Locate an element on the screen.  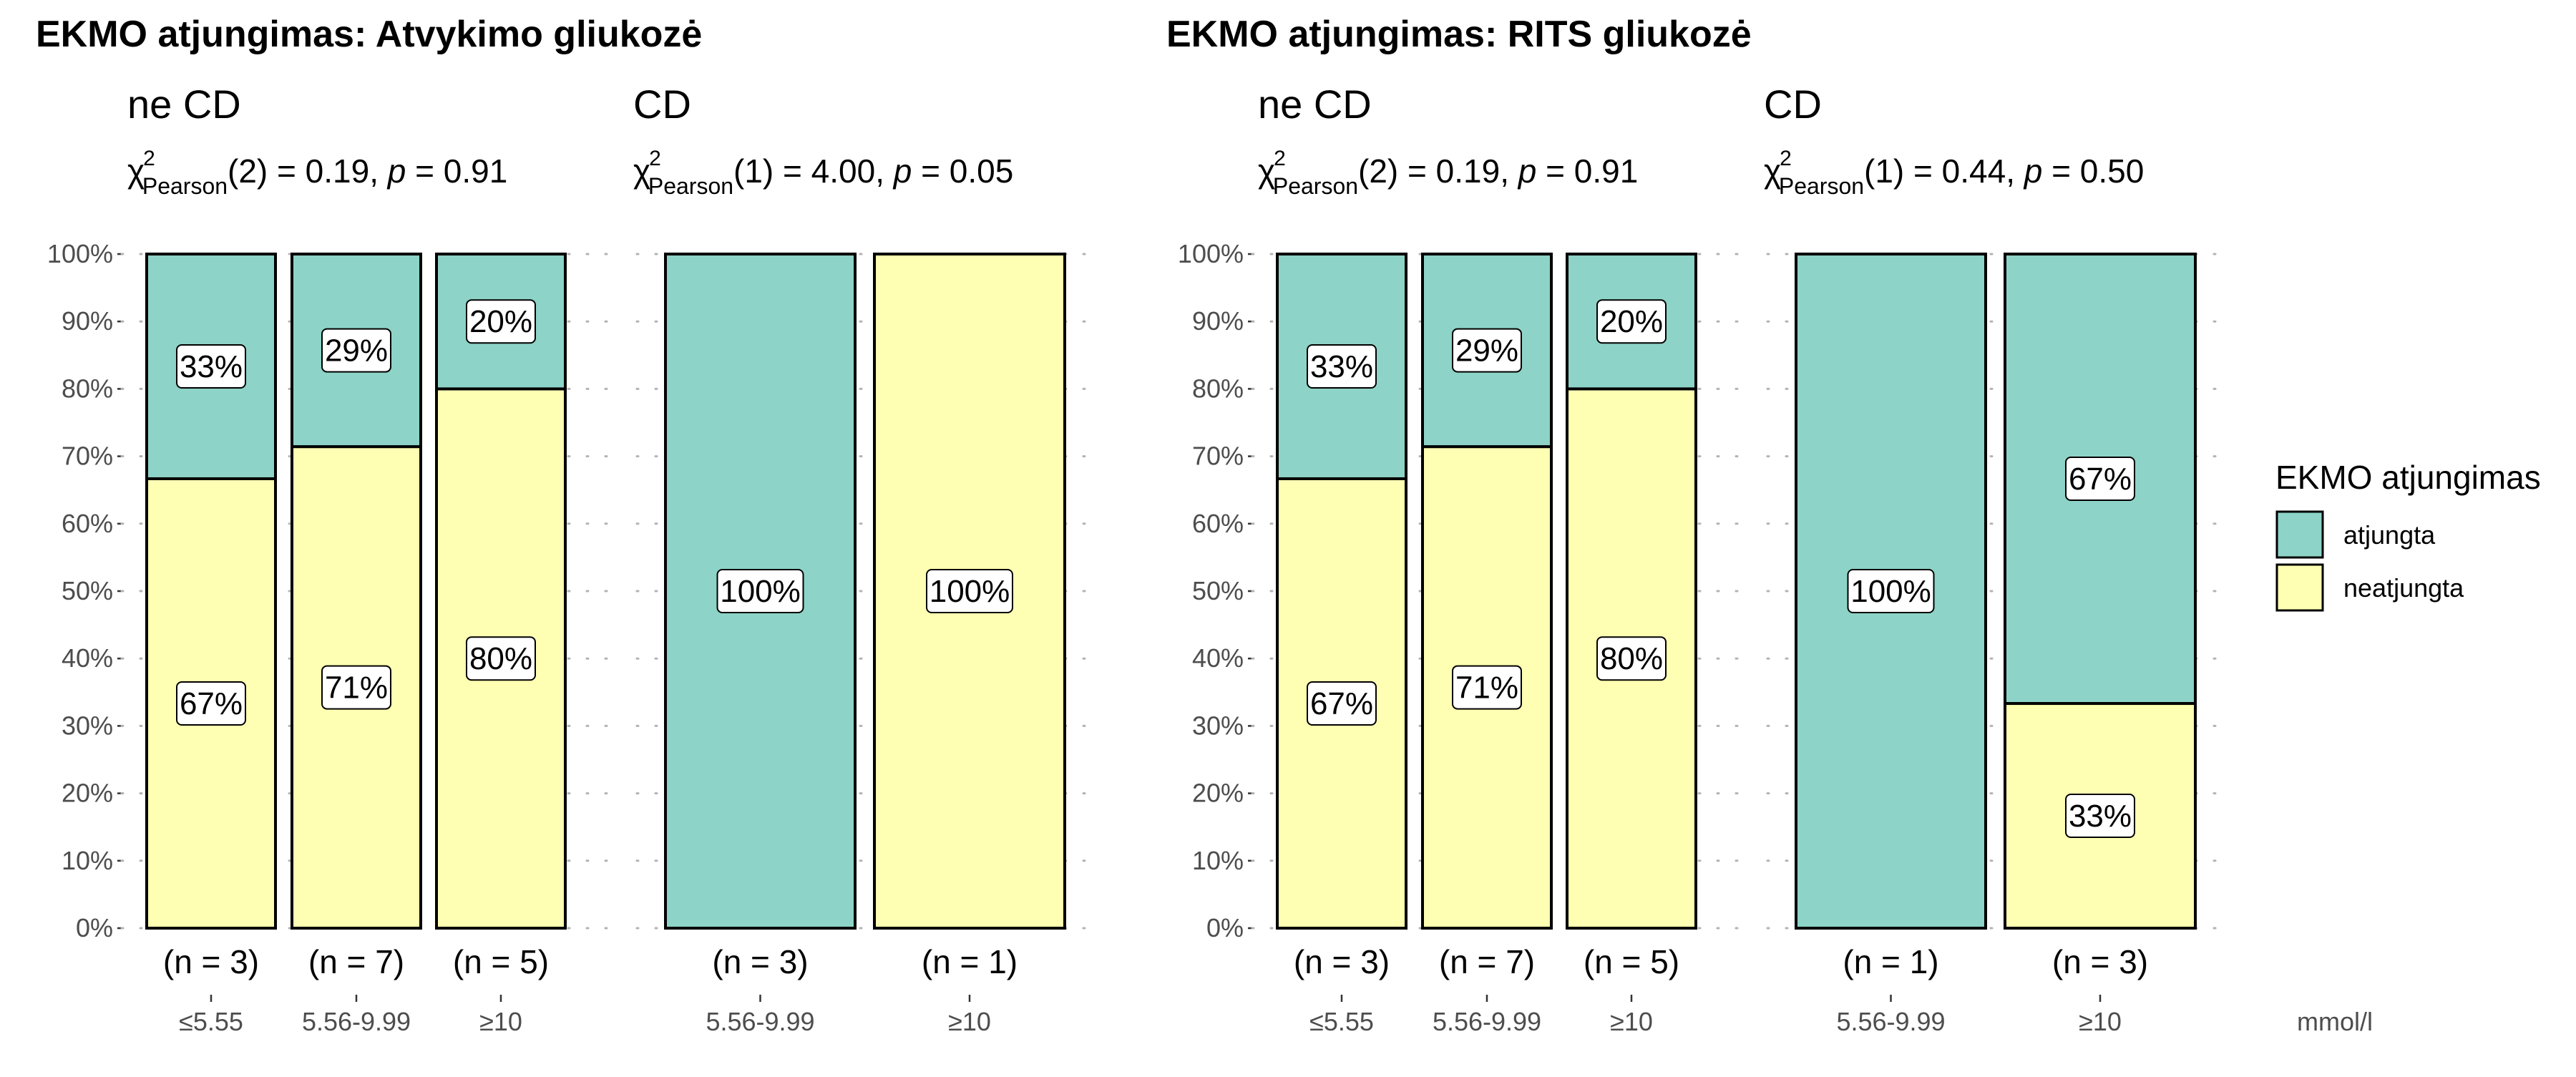
chart-title: EKMO atjungimas: RITS gliukozė is located at coordinates (1459, 34).